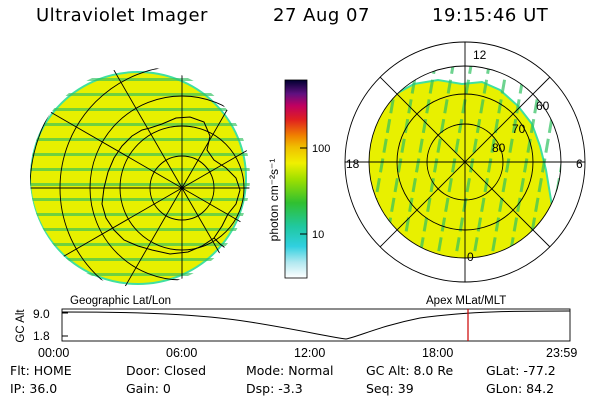 This screenshot has height=400, width=600. I want to click on colorbar-unit-label: photon cm⁻²s⁻¹, so click(274, 200).